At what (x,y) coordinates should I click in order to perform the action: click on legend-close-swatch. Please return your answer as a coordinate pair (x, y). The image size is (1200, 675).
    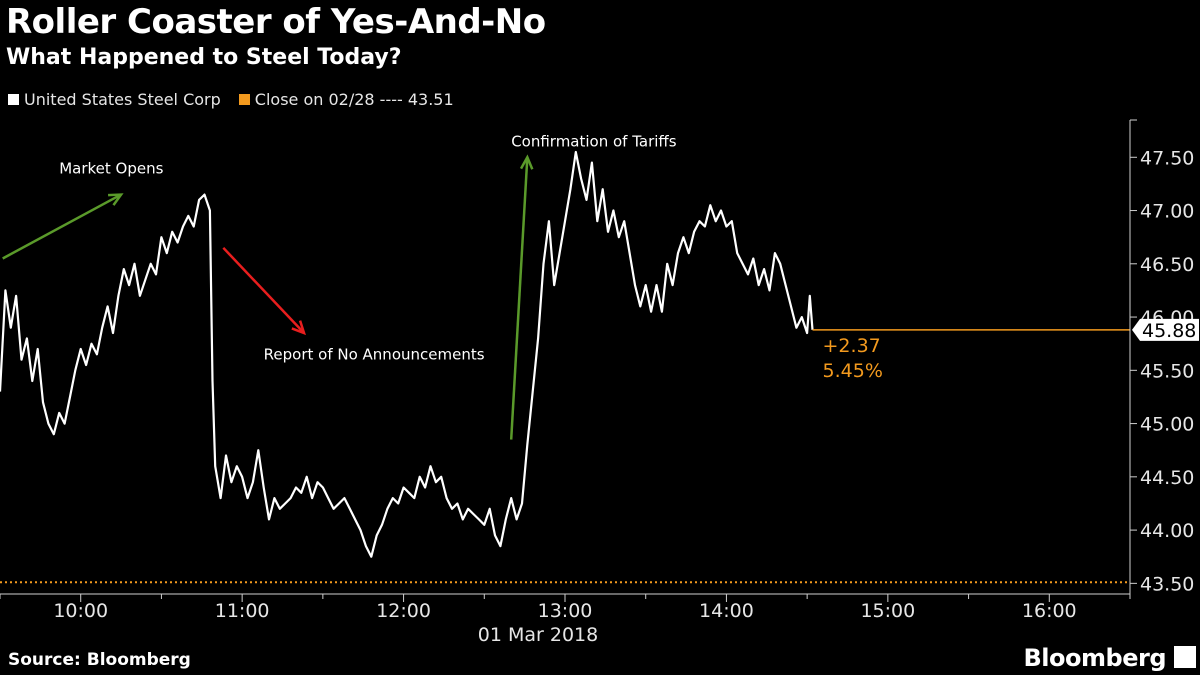
    Looking at the image, I should click on (244, 99).